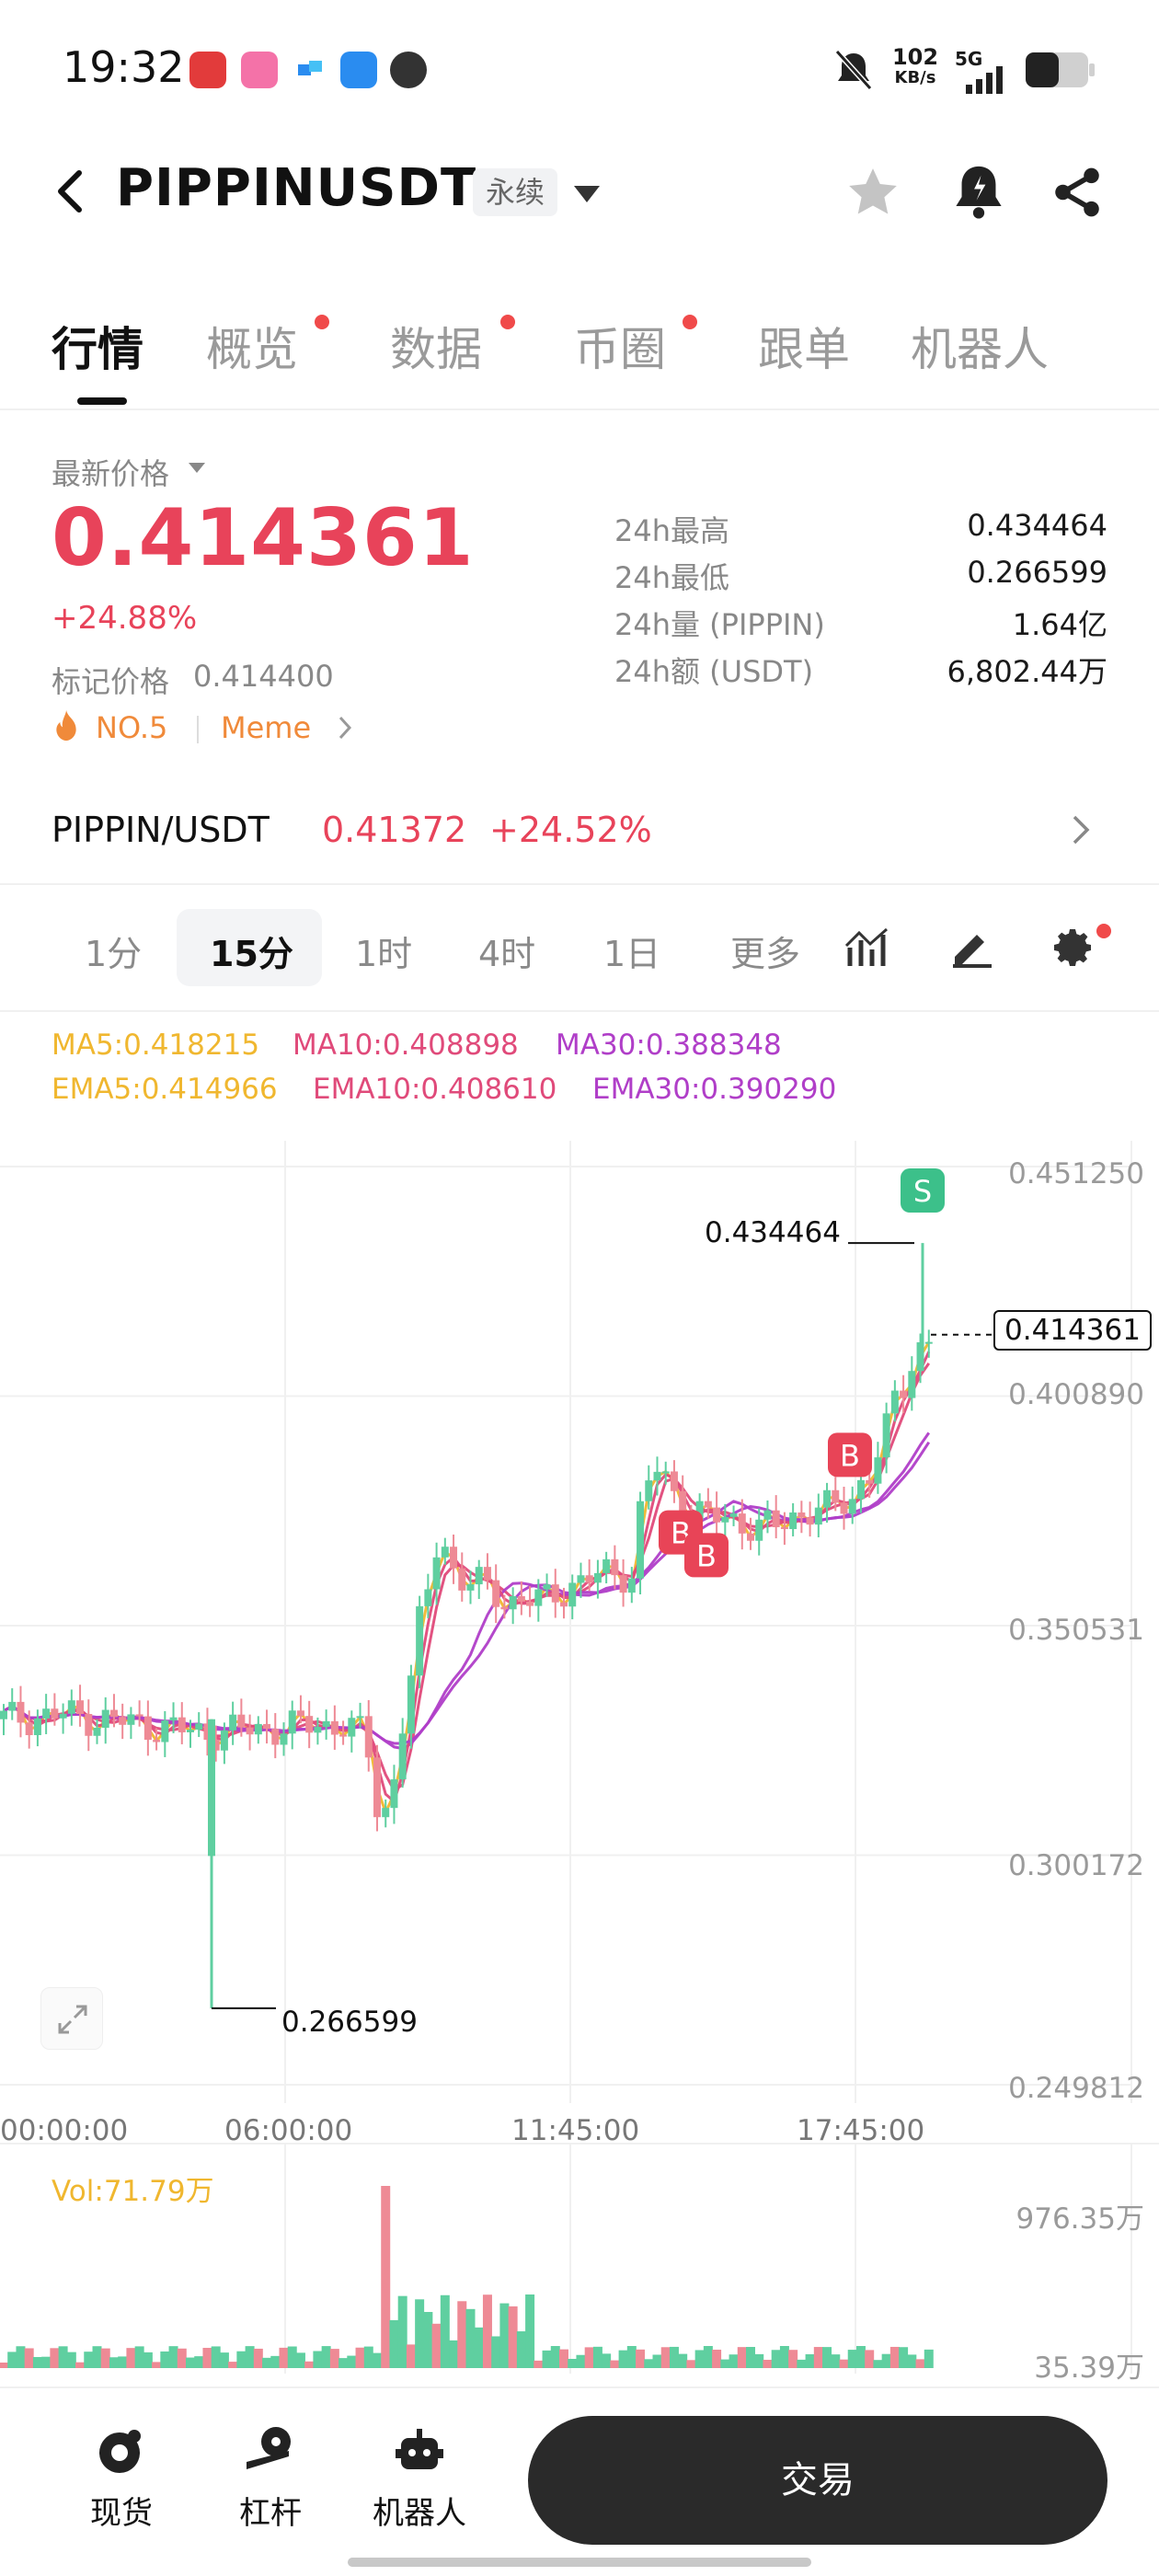  Describe the element at coordinates (672, 530) in the screenshot. I see `stat-high-label: 24h最高` at that location.